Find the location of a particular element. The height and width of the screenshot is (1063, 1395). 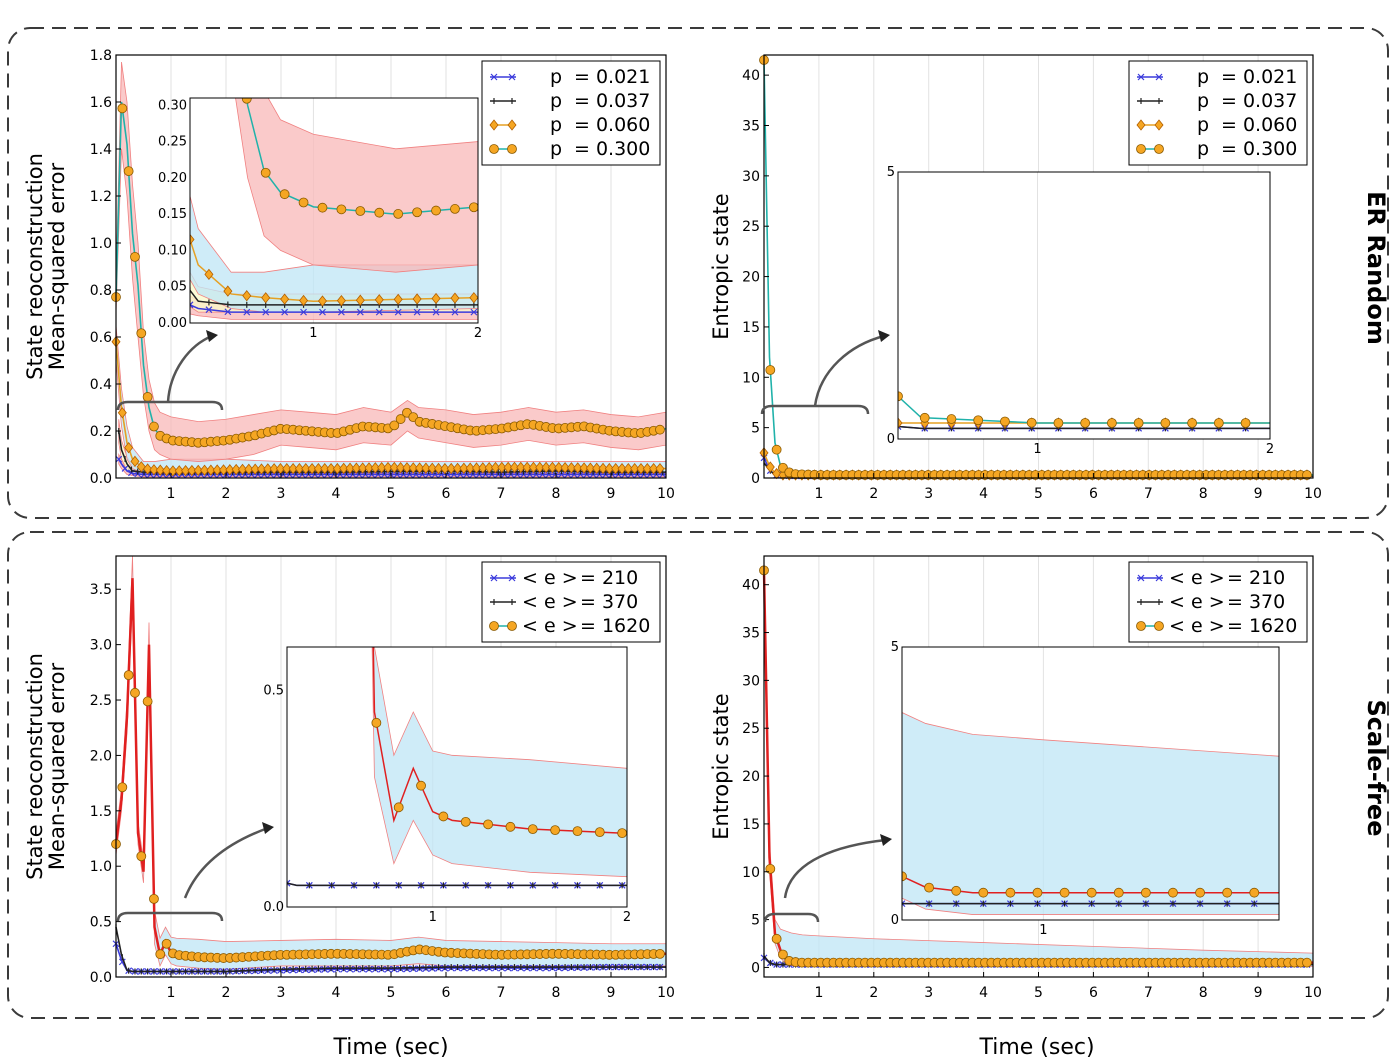

x-tick-label: 2 is located at coordinates (873, 993).